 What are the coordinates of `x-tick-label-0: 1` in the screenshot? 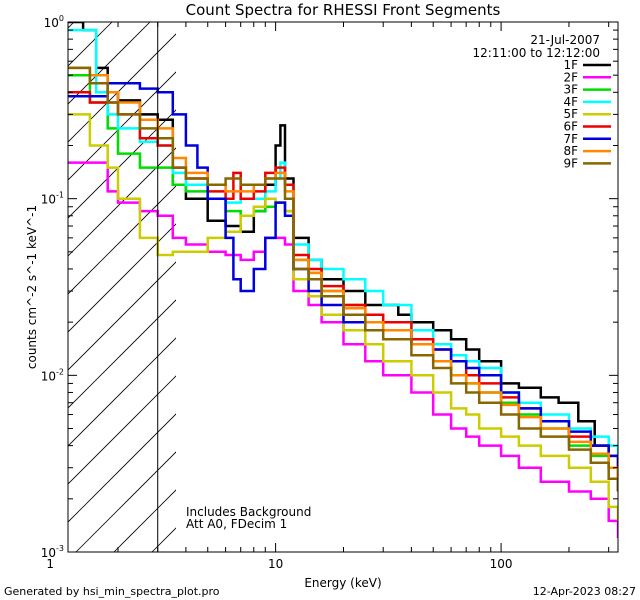 It's located at (50, 564).